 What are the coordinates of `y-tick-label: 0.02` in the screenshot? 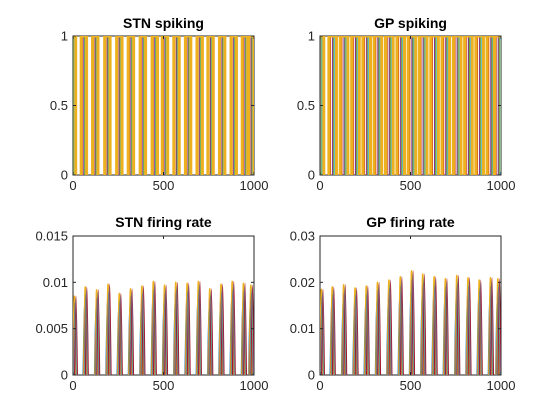 It's located at (302, 282).